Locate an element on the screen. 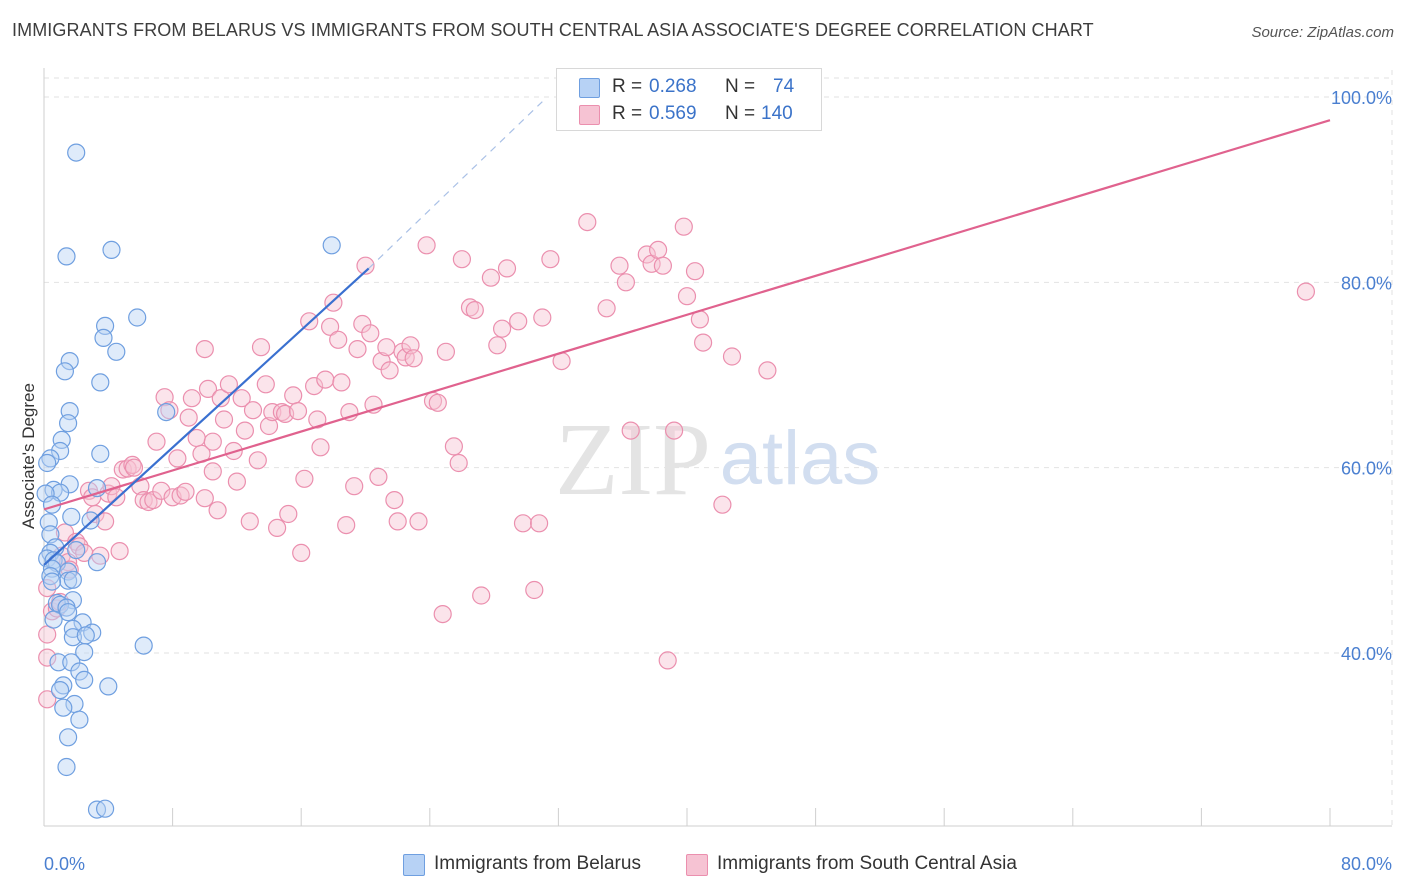  legend-n-value: 74 is located at coordinates (784, 86).